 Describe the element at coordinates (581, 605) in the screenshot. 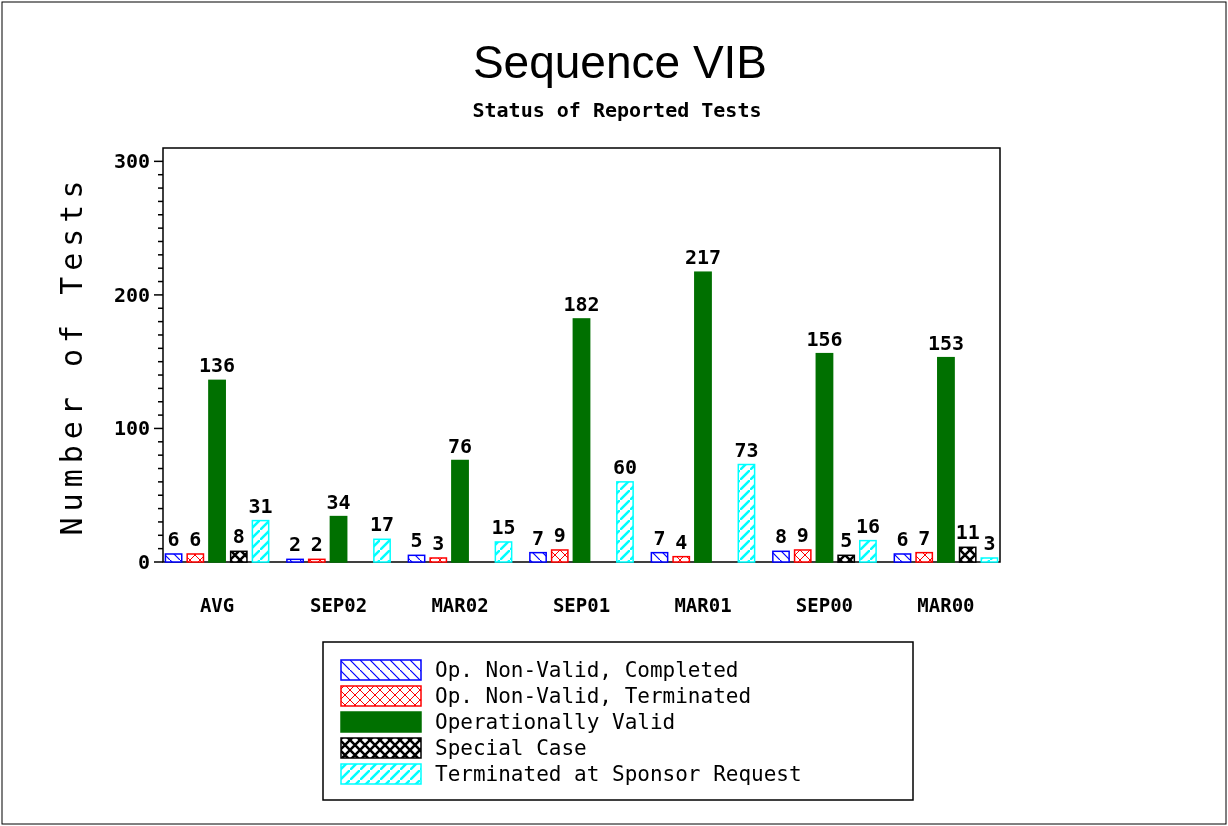

I see `x-tick-label: SEP01` at that location.